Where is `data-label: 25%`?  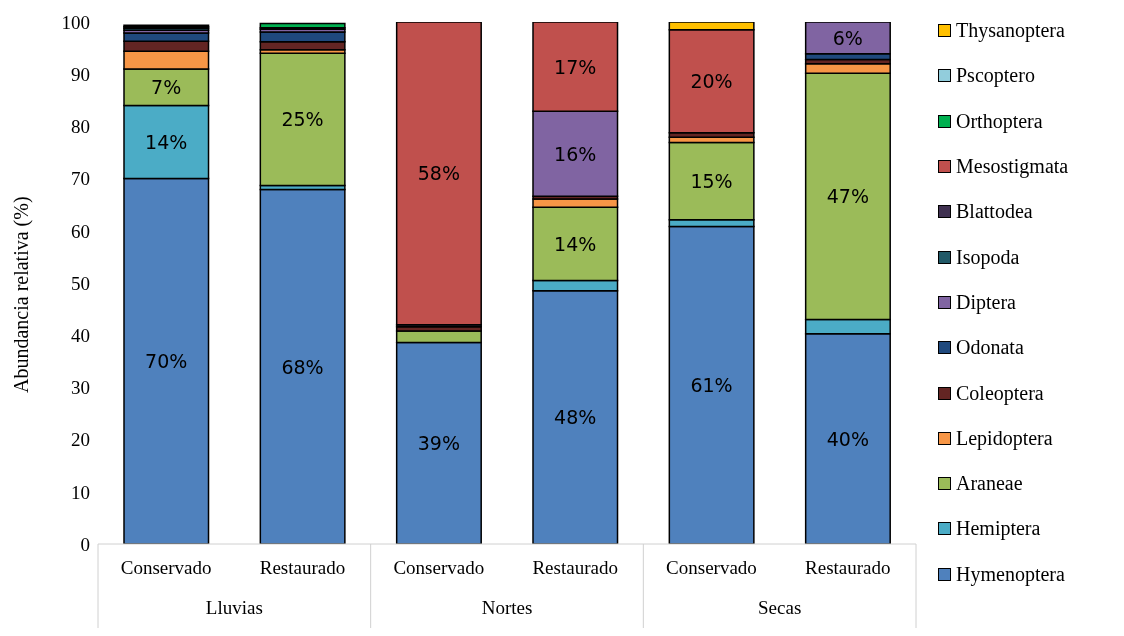 data-label: 25% is located at coordinates (302, 119).